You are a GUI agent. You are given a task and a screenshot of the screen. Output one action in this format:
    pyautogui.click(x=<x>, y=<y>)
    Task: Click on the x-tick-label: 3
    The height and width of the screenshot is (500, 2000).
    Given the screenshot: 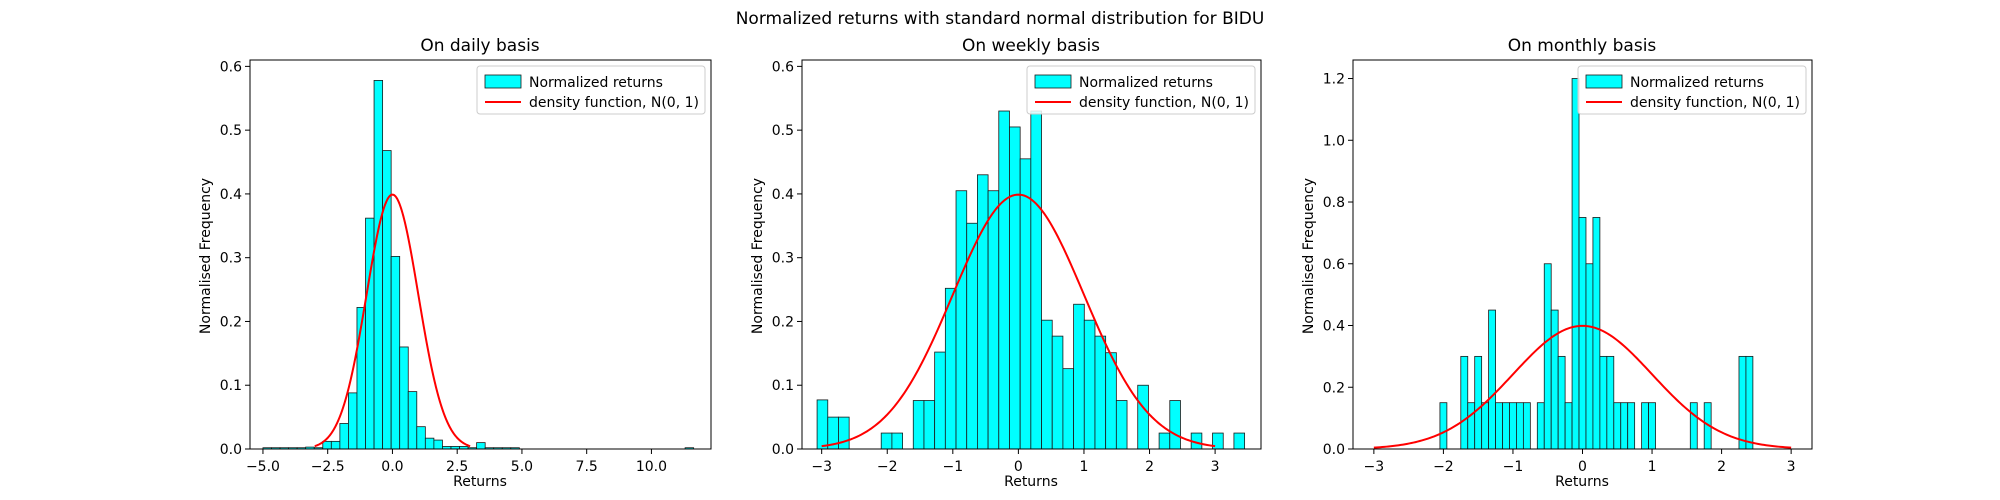 What is the action you would take?
    pyautogui.click(x=1791, y=467)
    